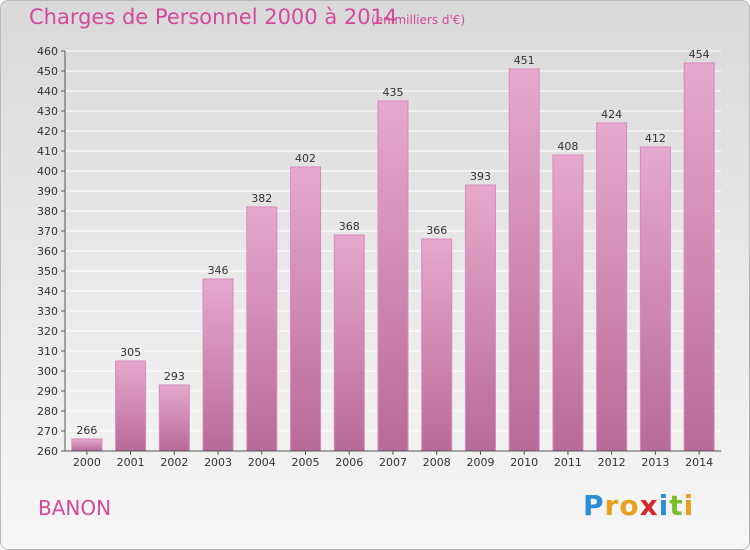 The width and height of the screenshot is (750, 550). What do you see at coordinates (218, 270) in the screenshot?
I see `bar-value-label: 346` at bounding box center [218, 270].